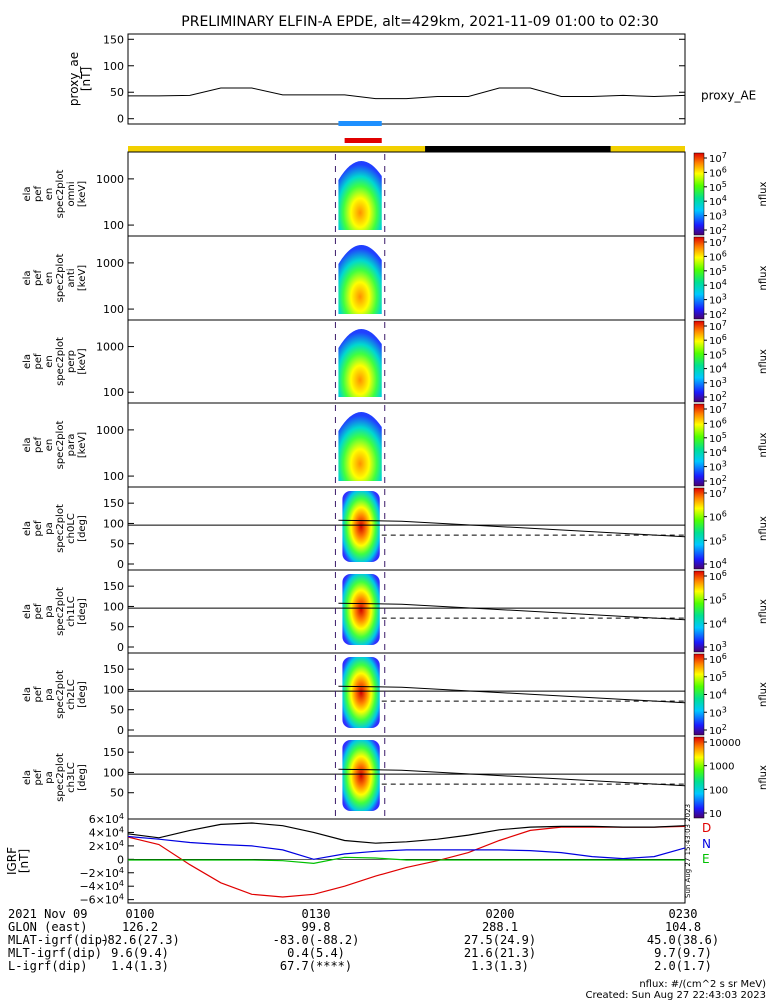  What do you see at coordinates (500, 927) in the screenshot?
I see `footer-value: 288.1` at bounding box center [500, 927].